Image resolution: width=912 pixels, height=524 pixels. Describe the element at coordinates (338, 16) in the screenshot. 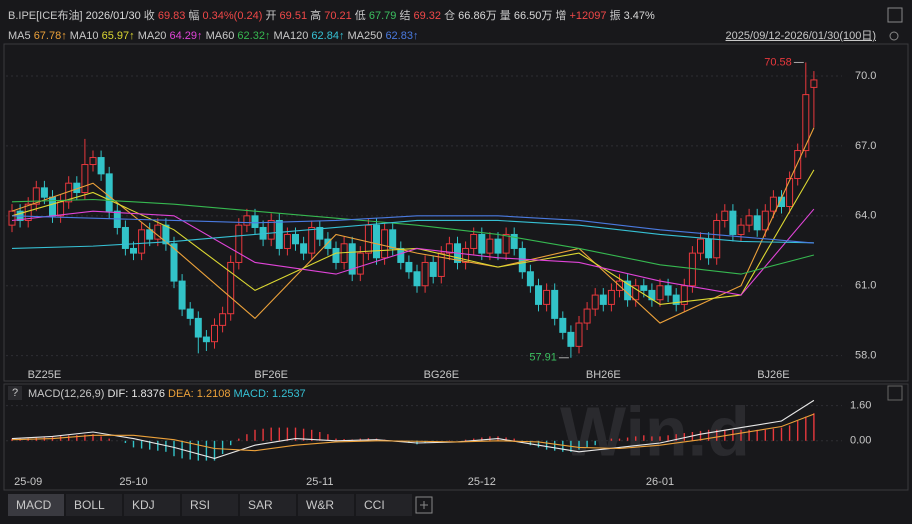

I see `header-value: 70.21` at that location.